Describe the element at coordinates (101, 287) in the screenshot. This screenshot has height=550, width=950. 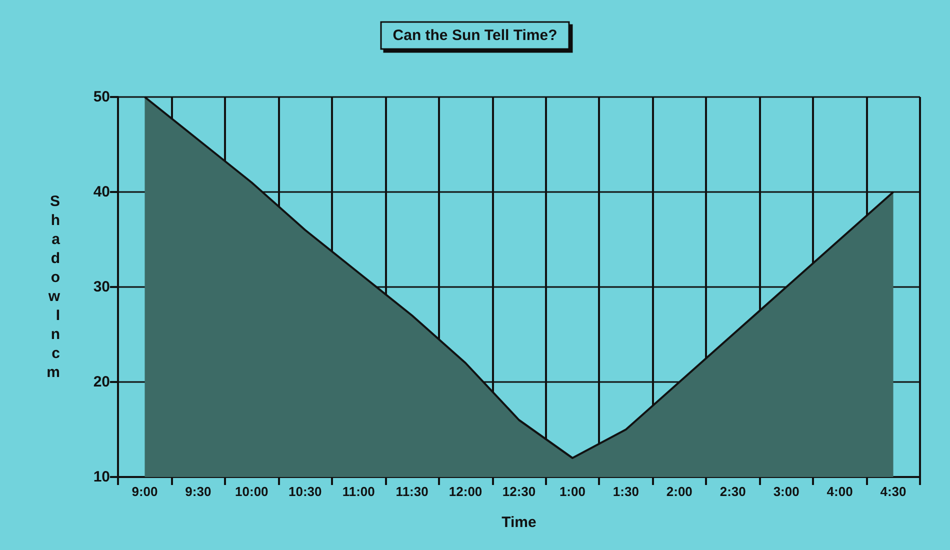
I see `y-tick-label: 30` at that location.